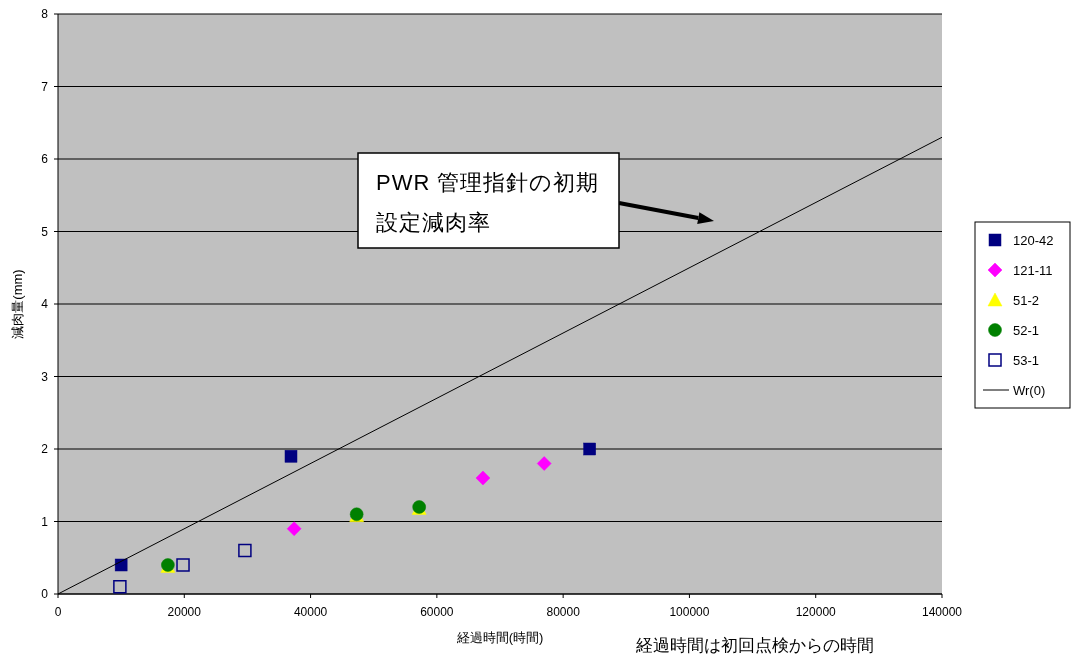  Describe the element at coordinates (1026, 300) in the screenshot. I see `legend-label: 51-2` at that location.